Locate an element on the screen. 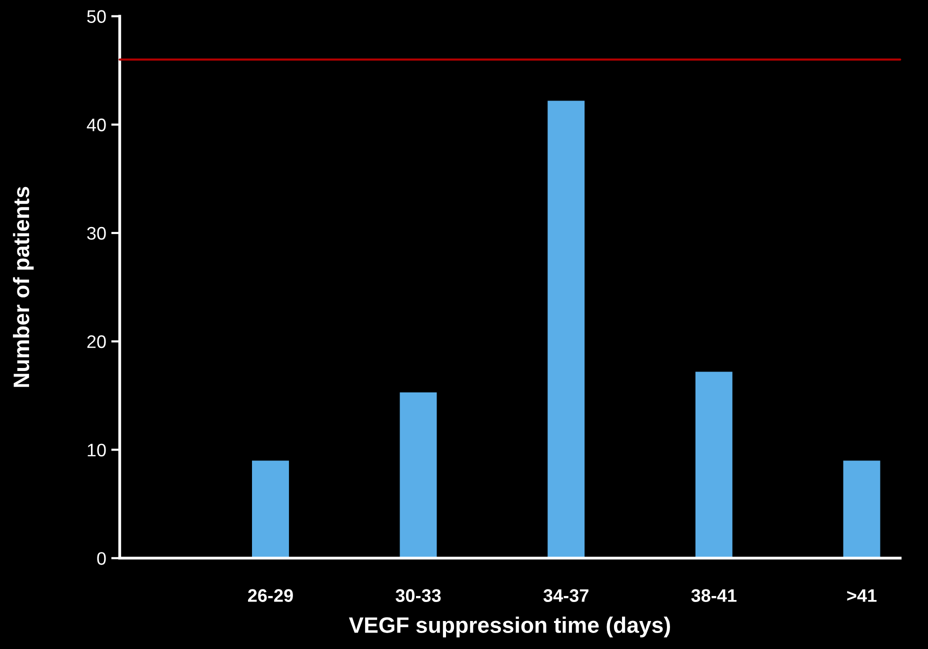 This screenshot has height=649, width=928. x-axis-title: VEGF suppression time (days) is located at coordinates (509, 627).